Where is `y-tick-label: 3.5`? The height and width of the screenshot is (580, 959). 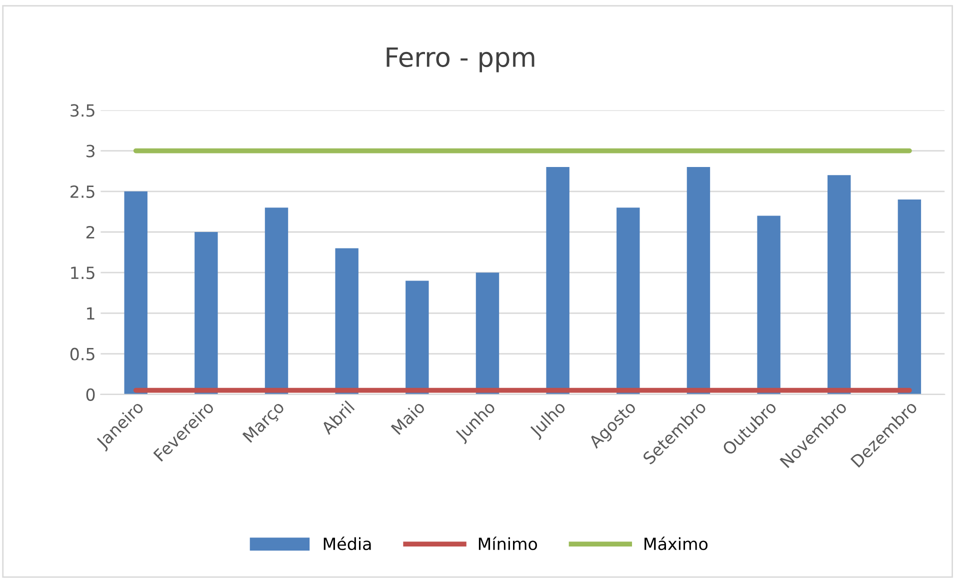
y-tick-label: 3.5 is located at coordinates (82, 110).